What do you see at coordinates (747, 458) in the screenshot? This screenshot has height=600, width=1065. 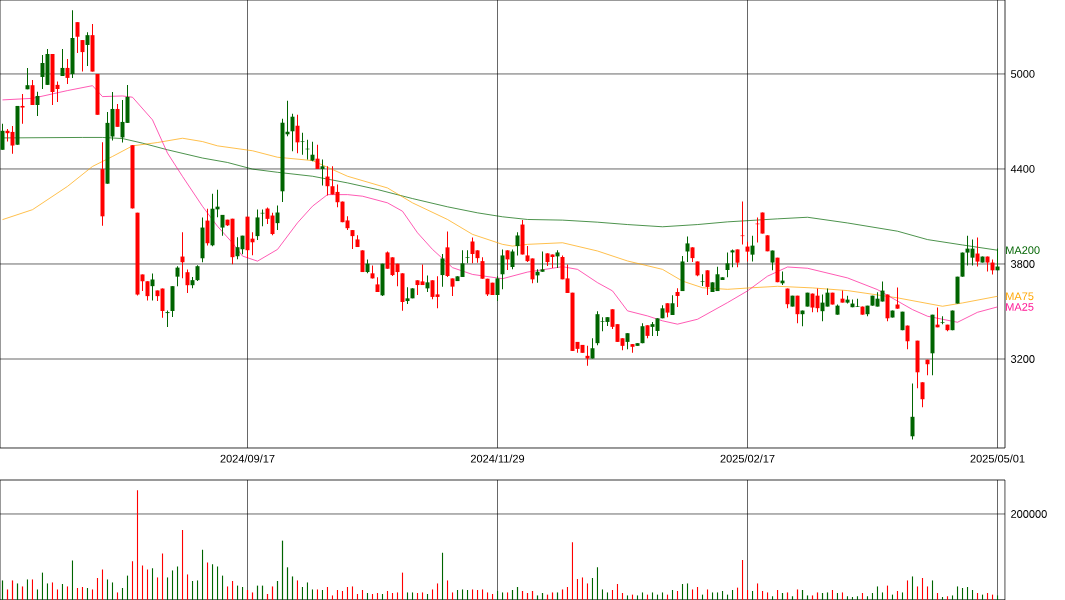 I see `x-tick-label: 2025/02/17` at bounding box center [747, 458].